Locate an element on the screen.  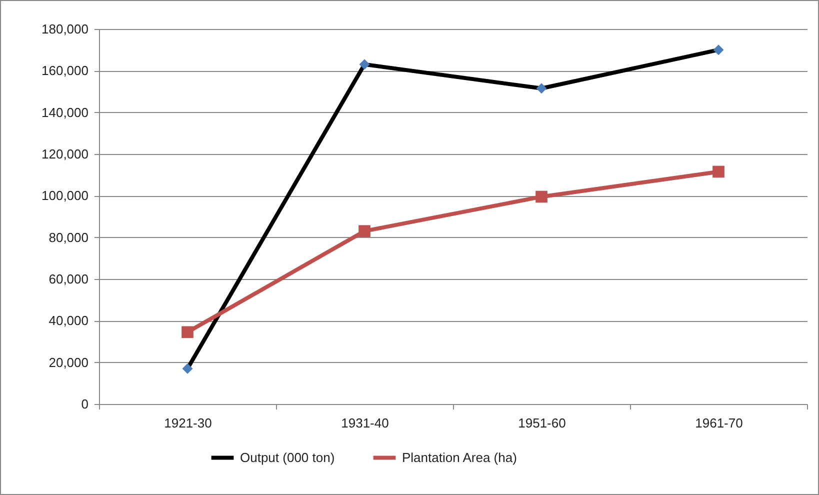
x-tick-label: 1931-40 is located at coordinates (365, 423).